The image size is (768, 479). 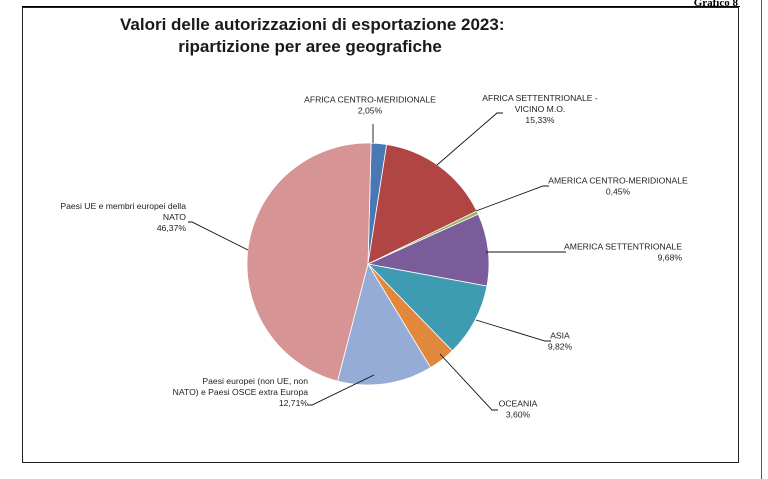 I want to click on top-rule, so click(x=381, y=6).